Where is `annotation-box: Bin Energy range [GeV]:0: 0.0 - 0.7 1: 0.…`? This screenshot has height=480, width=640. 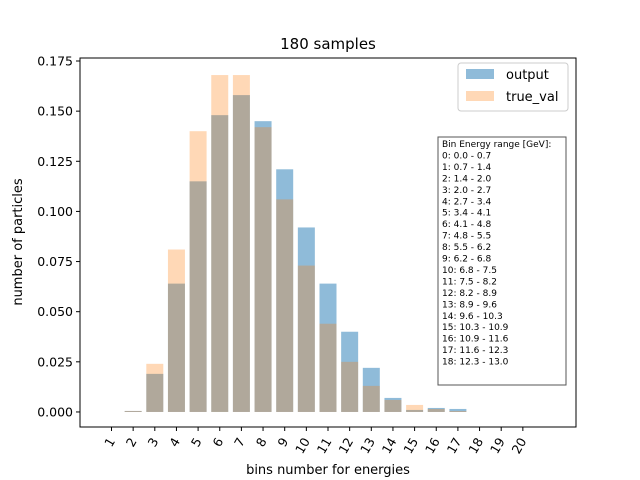 annotation-box: Bin Energy range [GeV]:0: 0.0 - 0.7 1: 0.… is located at coordinates (502, 261).